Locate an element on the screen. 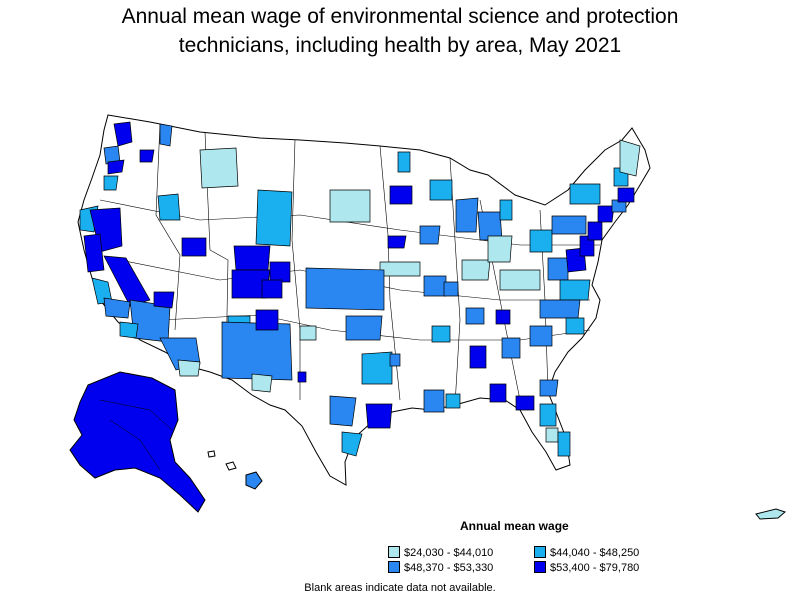 Image resolution: width=800 pixels, height=600 pixels. alaska-areas is located at coordinates (136, 435).